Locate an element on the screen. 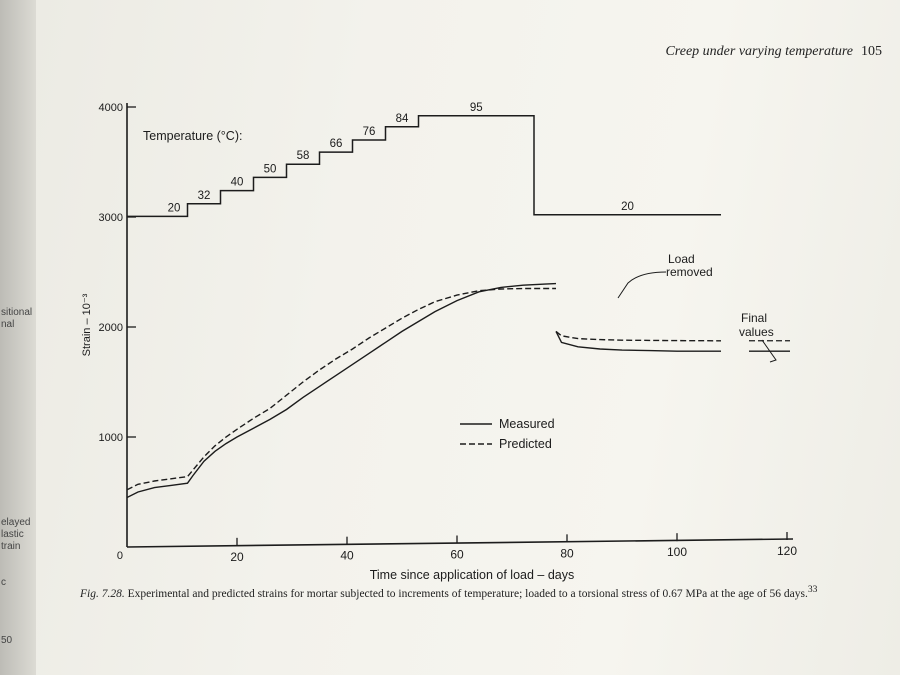  legend-predicted-label: Predicted is located at coordinates (525, 444).